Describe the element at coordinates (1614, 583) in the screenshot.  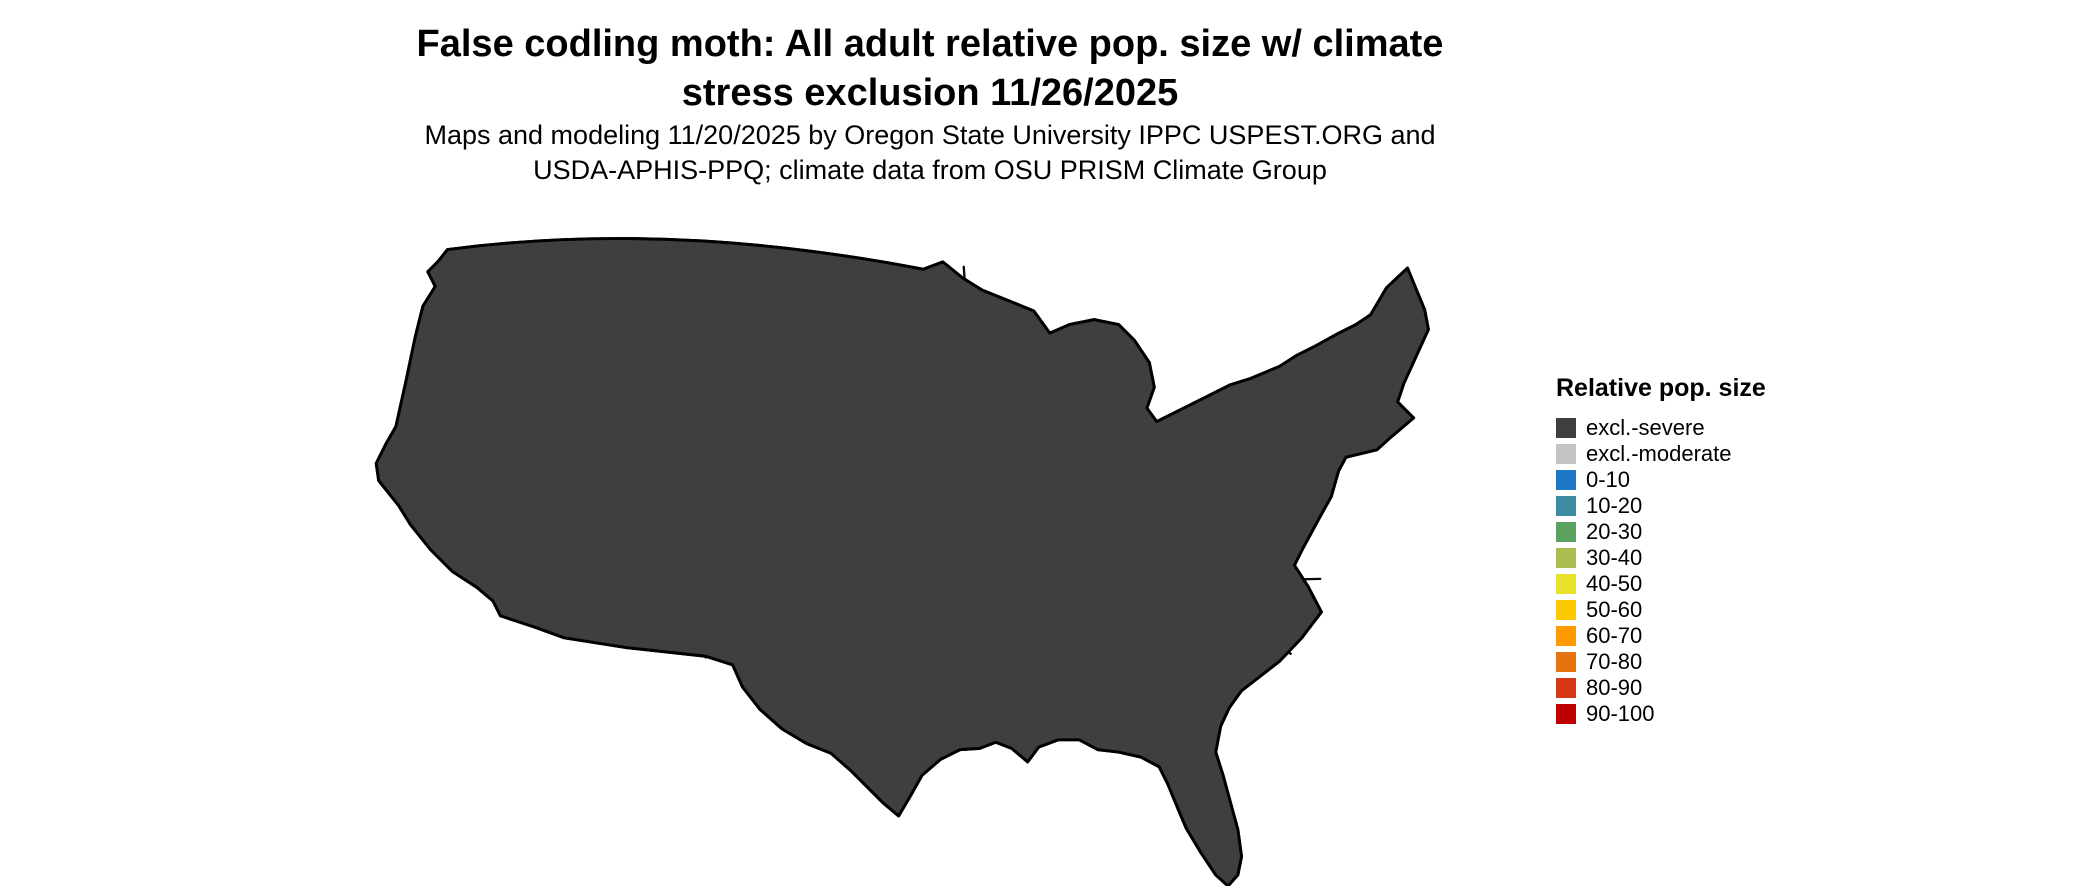
I see `legend-item-label: 40-50` at that location.